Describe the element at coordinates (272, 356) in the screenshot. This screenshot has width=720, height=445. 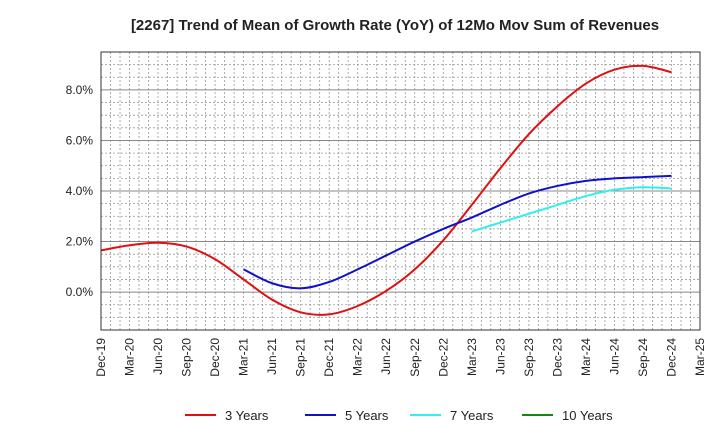
I see `x-tick-label: Jun-21` at that location.